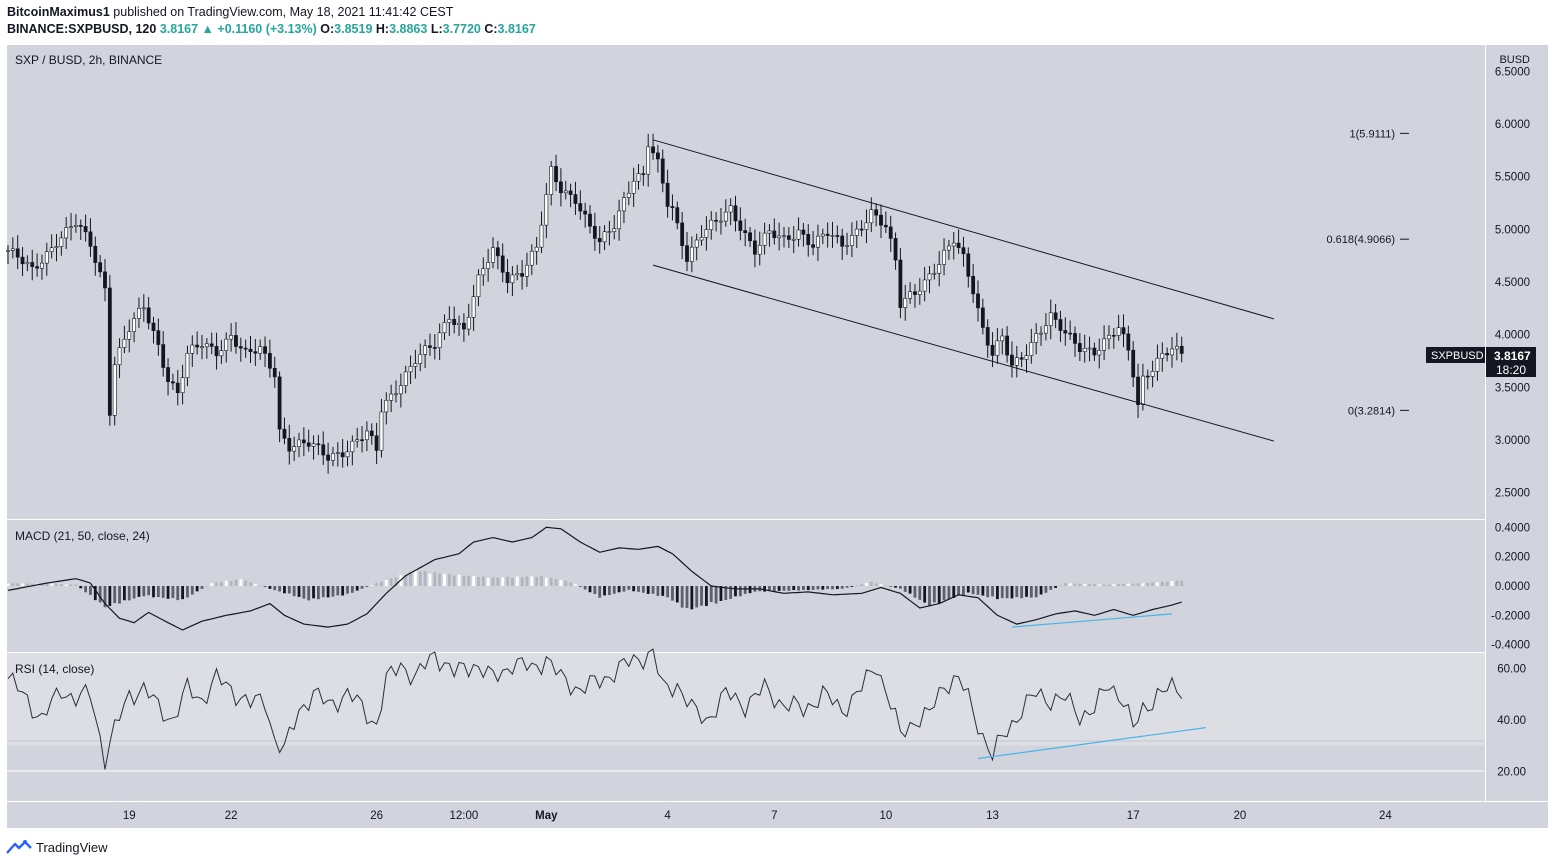  What do you see at coordinates (19, 847) in the screenshot?
I see `tradingview-logo-icon` at bounding box center [19, 847].